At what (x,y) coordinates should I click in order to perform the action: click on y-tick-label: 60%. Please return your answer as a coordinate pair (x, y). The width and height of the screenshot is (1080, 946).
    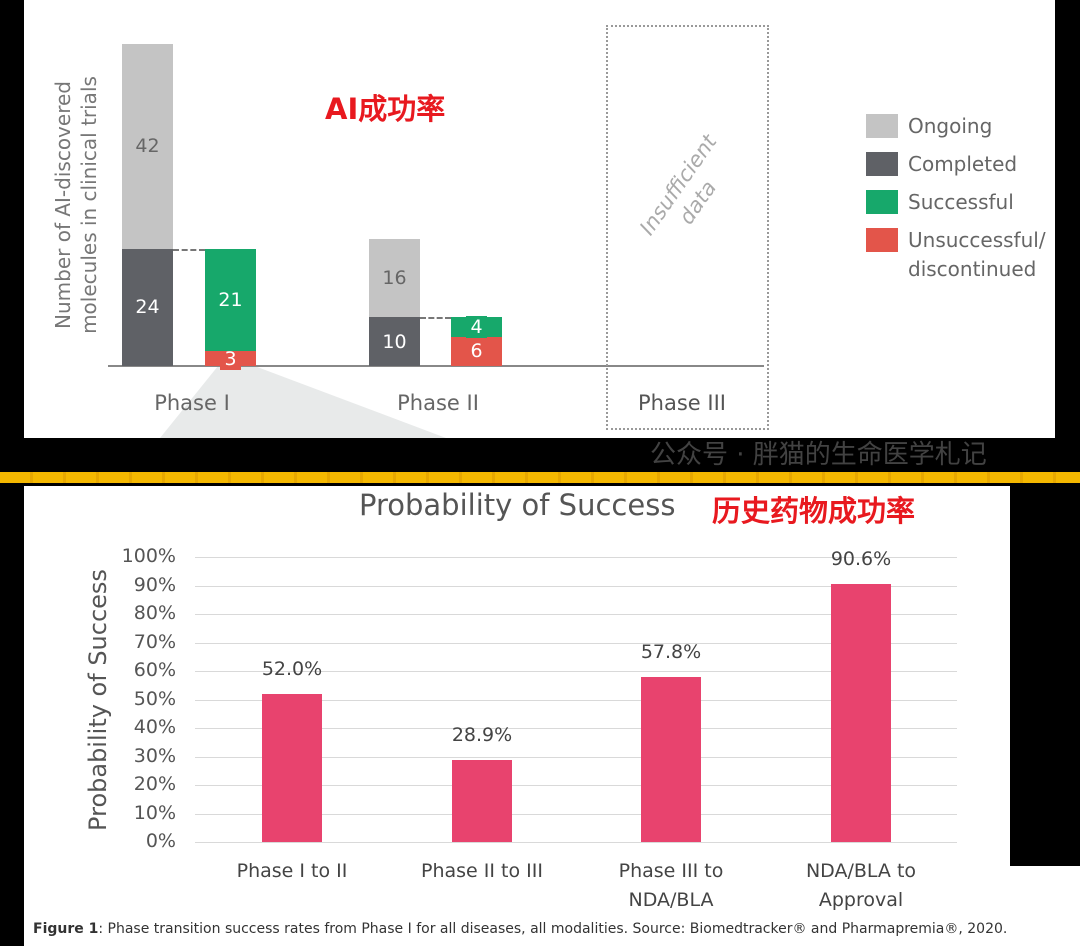
    Looking at the image, I should click on (154, 670).